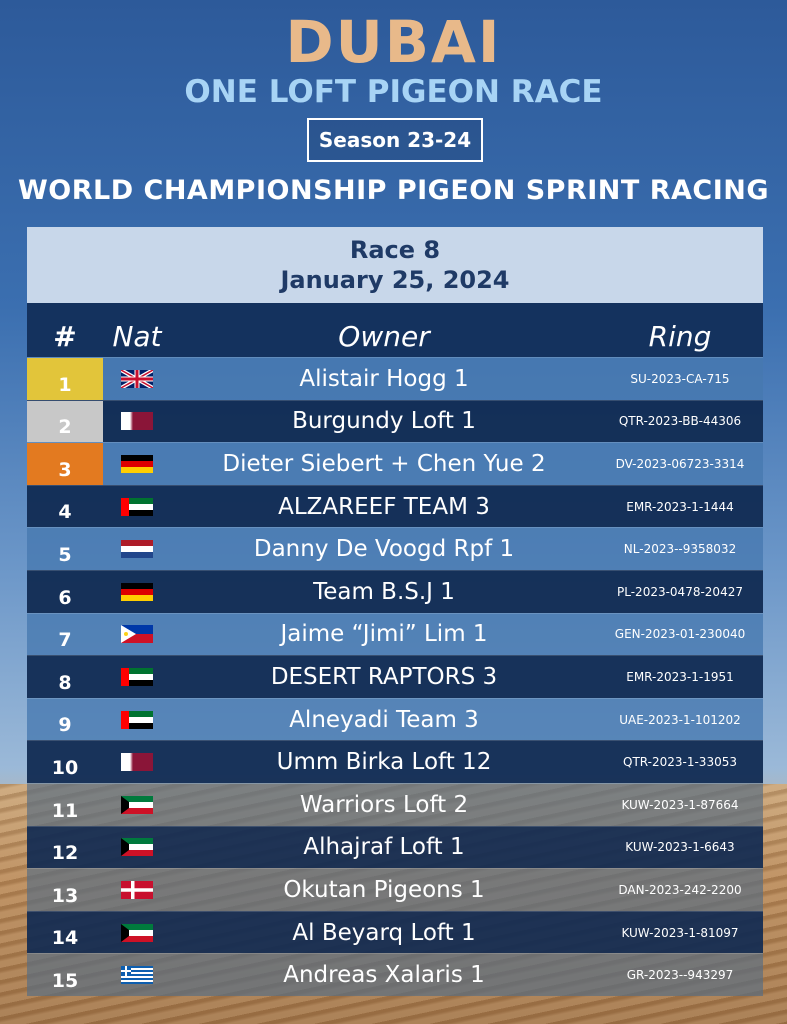 Image resolution: width=787 pixels, height=1024 pixels. I want to click on ring-cell: KUW-2023-1-81097, so click(680, 932).